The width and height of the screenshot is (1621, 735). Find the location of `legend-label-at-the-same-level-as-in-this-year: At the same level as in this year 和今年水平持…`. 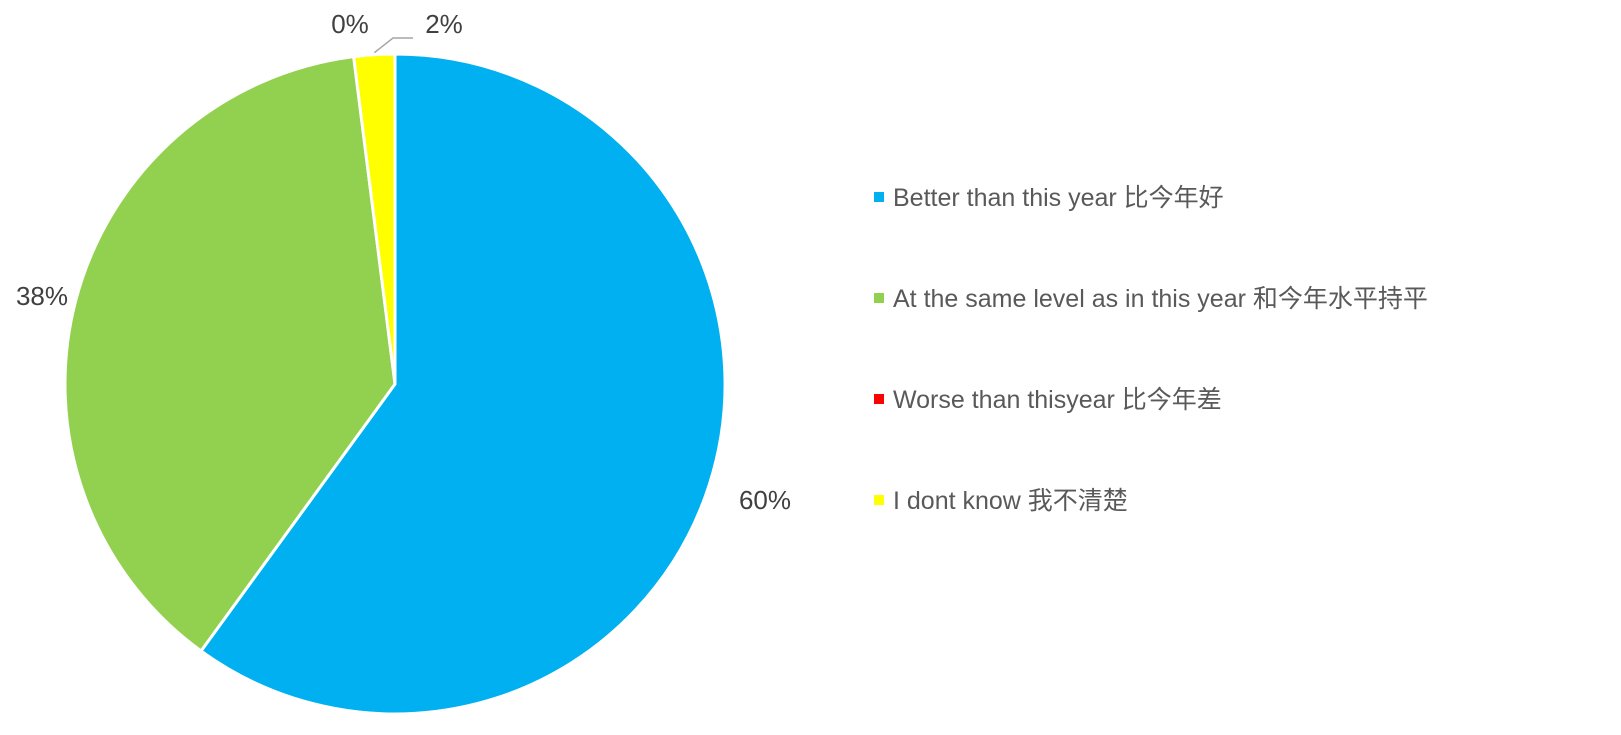

legend-label-at-the-same-level-as-in-this-year: At the same level as in this year 和今年水平持… is located at coordinates (1160, 299).